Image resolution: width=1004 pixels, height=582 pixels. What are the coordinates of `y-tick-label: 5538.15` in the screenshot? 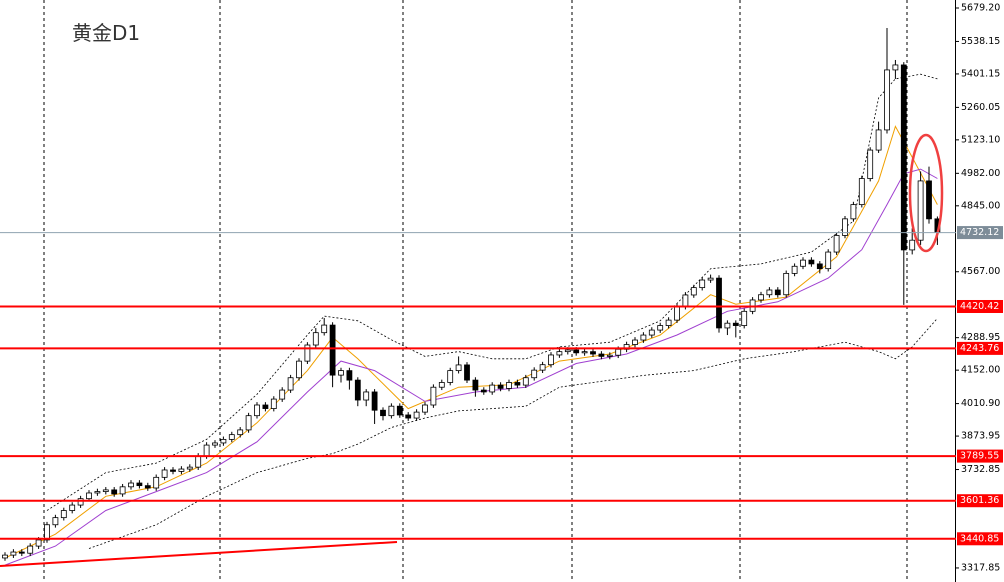 It's located at (980, 41).